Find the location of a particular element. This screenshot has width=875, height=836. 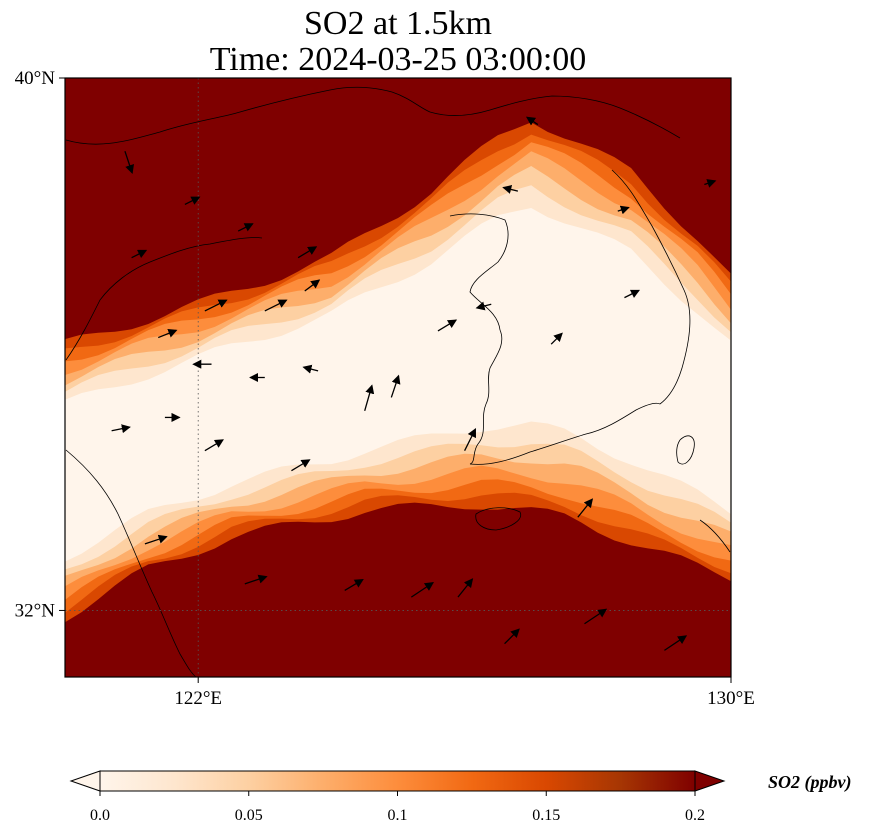

coastline-kyushu is located at coordinates (715, 536).